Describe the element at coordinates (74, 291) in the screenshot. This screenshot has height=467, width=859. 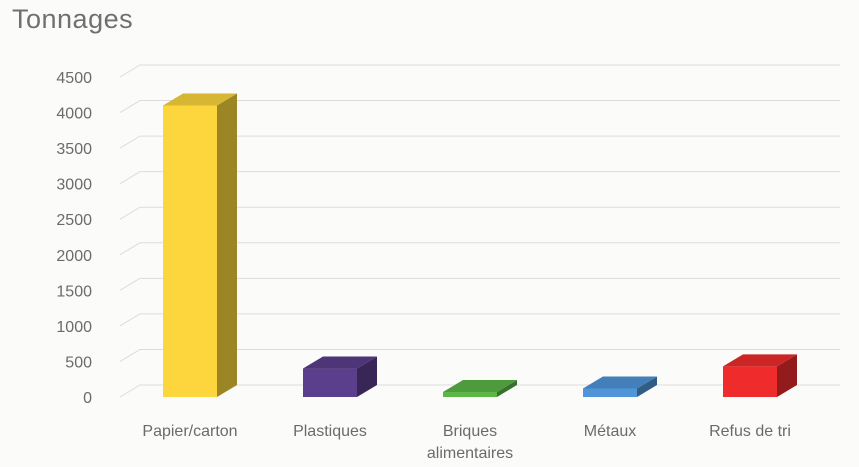
I see `y-tick-label: 1500` at that location.